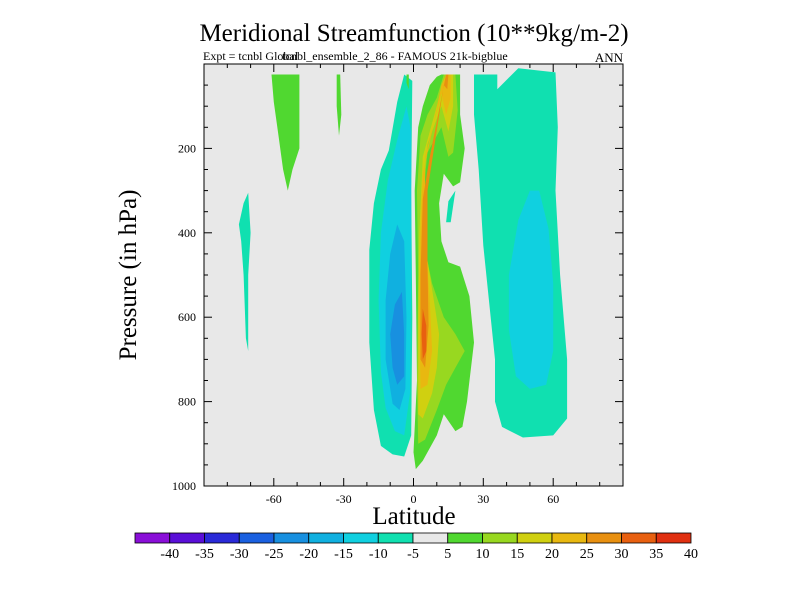 This screenshot has width=800, height=600. Describe the element at coordinates (413, 554) in the screenshot. I see `colorbar-label: -5` at that location.